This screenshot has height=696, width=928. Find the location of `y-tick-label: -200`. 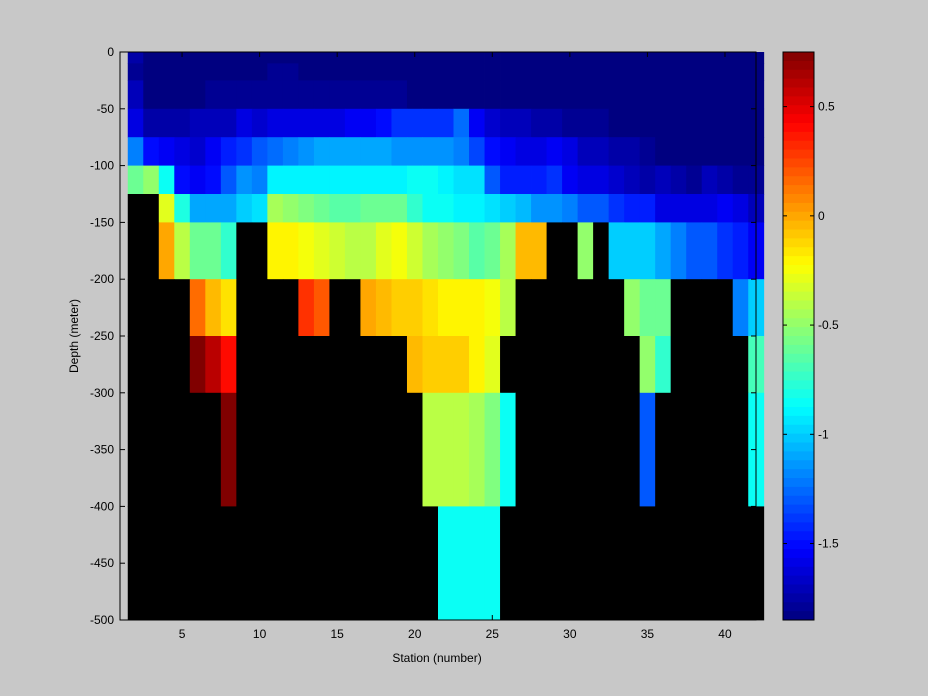

y-tick-label: -200 is located at coordinates (102, 279).